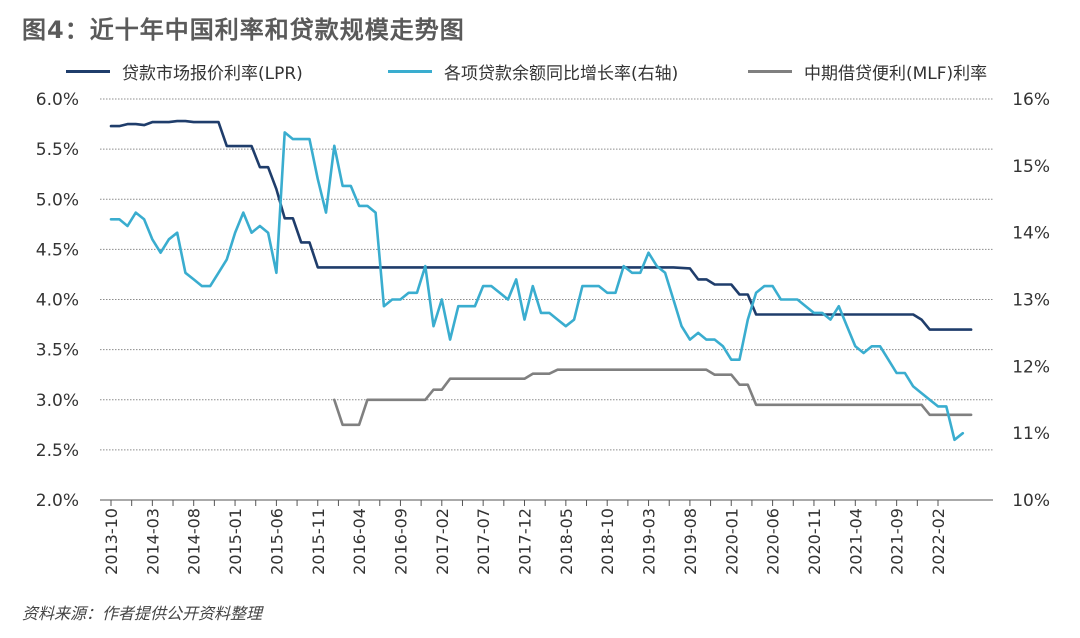  I want to click on x-tick-label: 2016-04, so click(359, 541).